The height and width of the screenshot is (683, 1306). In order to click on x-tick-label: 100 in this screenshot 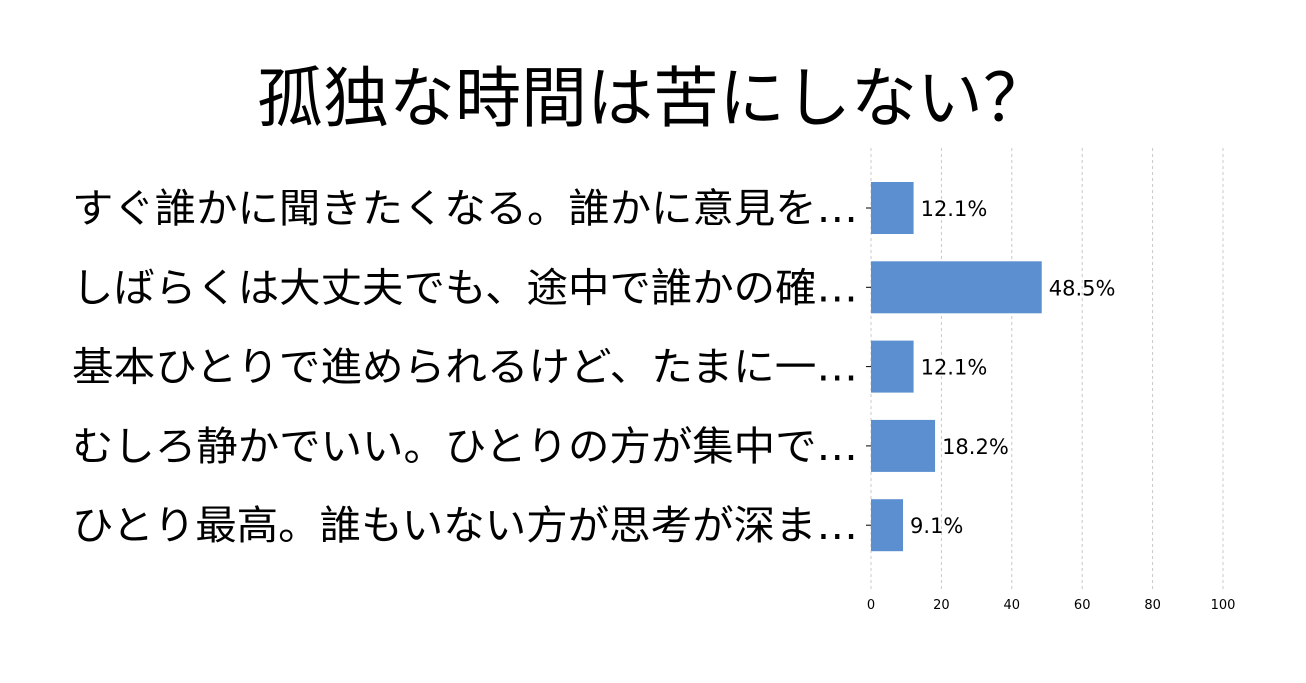, I will do `click(1223, 605)`.